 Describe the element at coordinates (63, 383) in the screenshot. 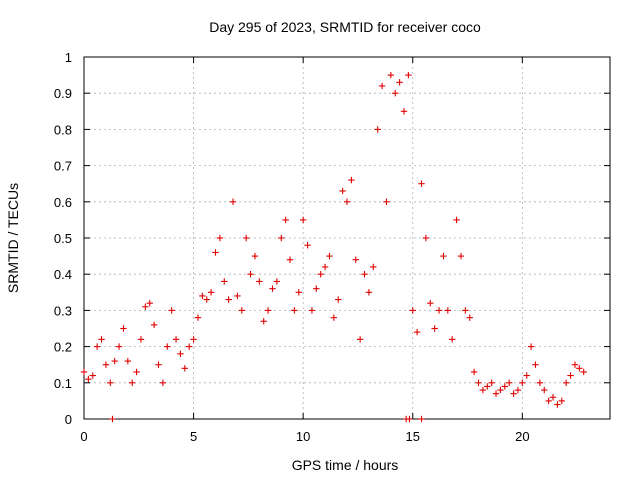

I see `y-tick-label: 0.1` at that location.